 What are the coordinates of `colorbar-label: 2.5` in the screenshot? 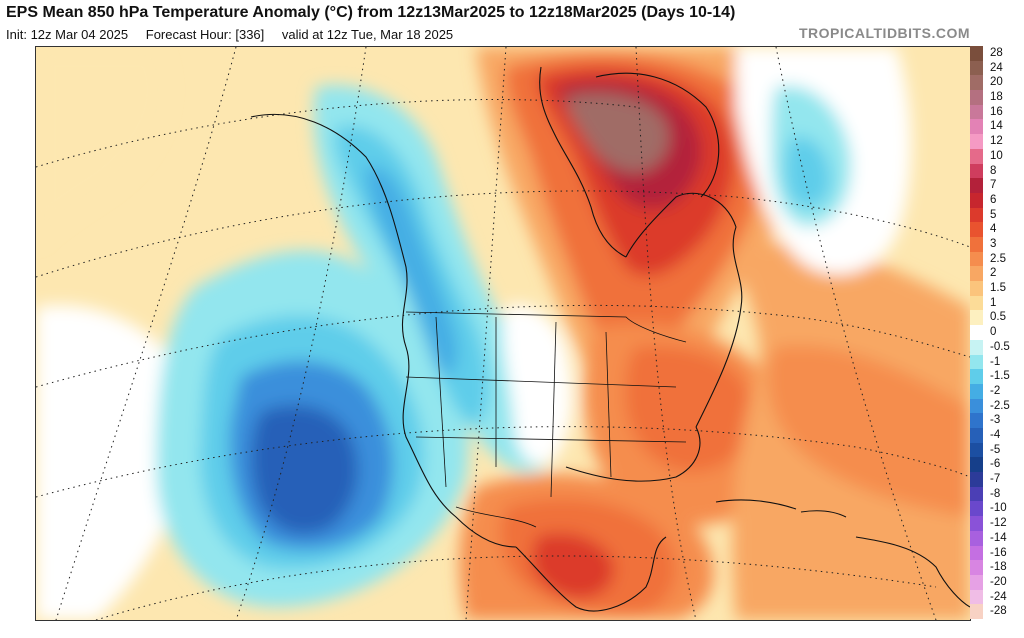 It's located at (998, 258).